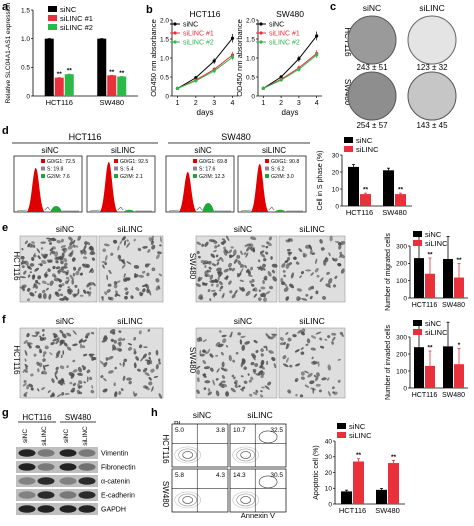 Image resolution: width=474 pixels, height=526 pixels. I want to click on colony-count-3: 254 ± 57, so click(372, 125).